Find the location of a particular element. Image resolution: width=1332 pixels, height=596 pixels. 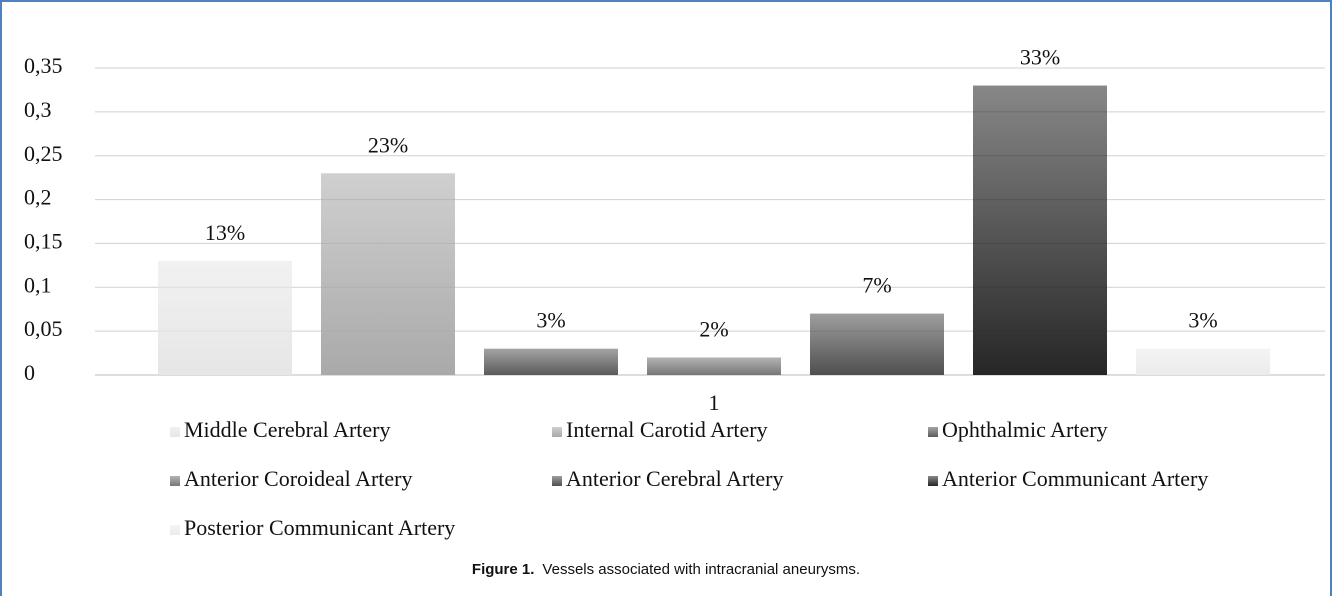

value-label: 23% is located at coordinates (388, 144).